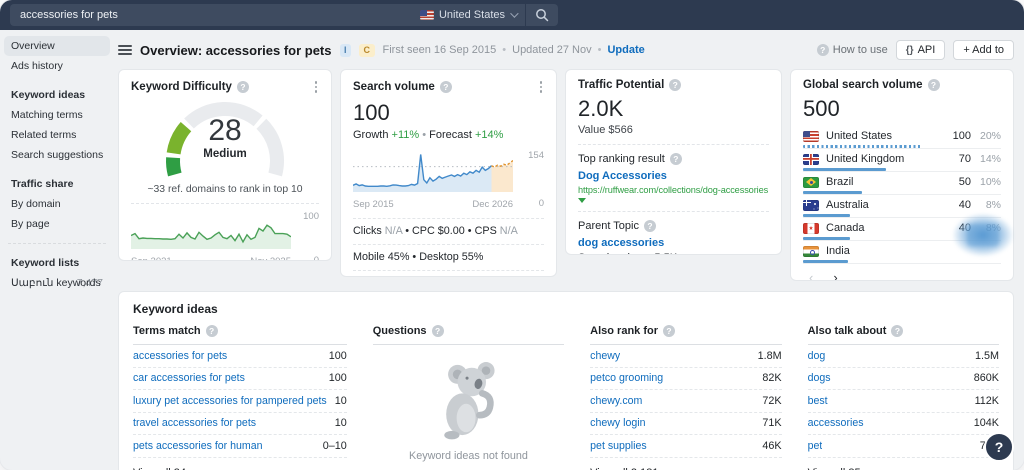  What do you see at coordinates (811, 205) in the screenshot?
I see `au-flag-icon` at bounding box center [811, 205].